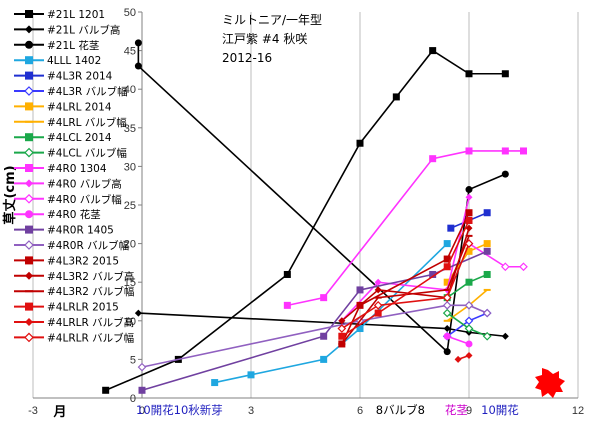 This screenshot has width=599, height=438. I want to click on legend-label: #4LCL 2014, so click(79, 138).